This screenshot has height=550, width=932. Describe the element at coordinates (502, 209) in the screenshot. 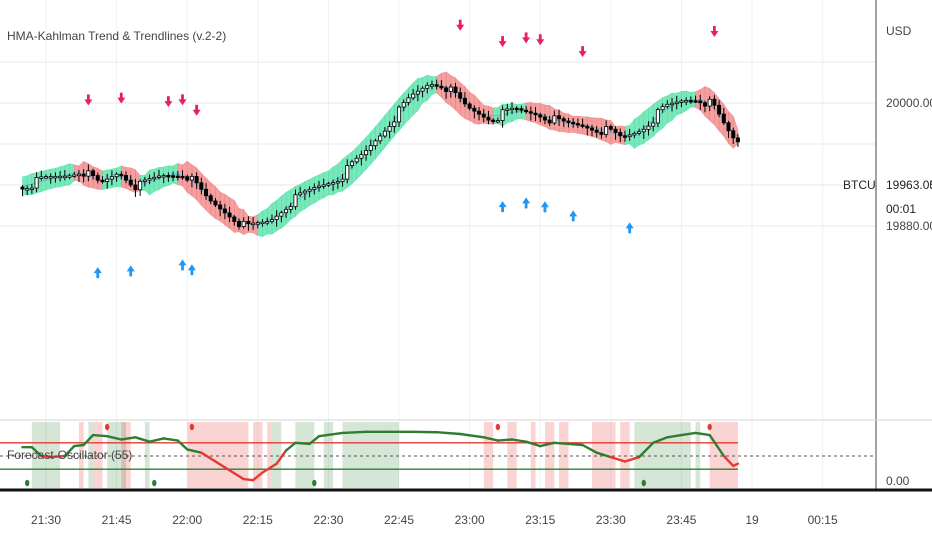

I see `buy-arrow-shaft` at that location.